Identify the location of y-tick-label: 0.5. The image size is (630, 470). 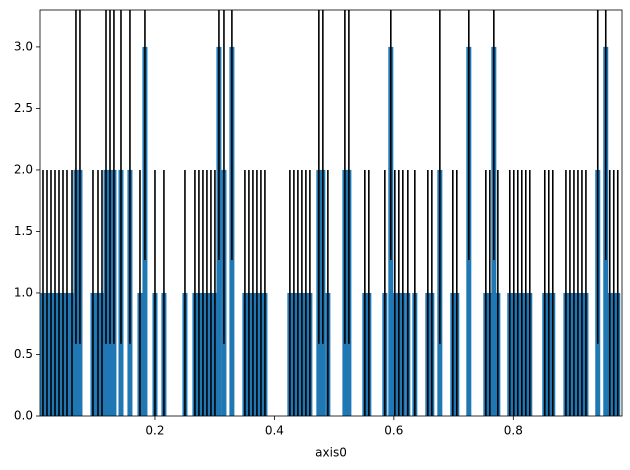
(23, 354).